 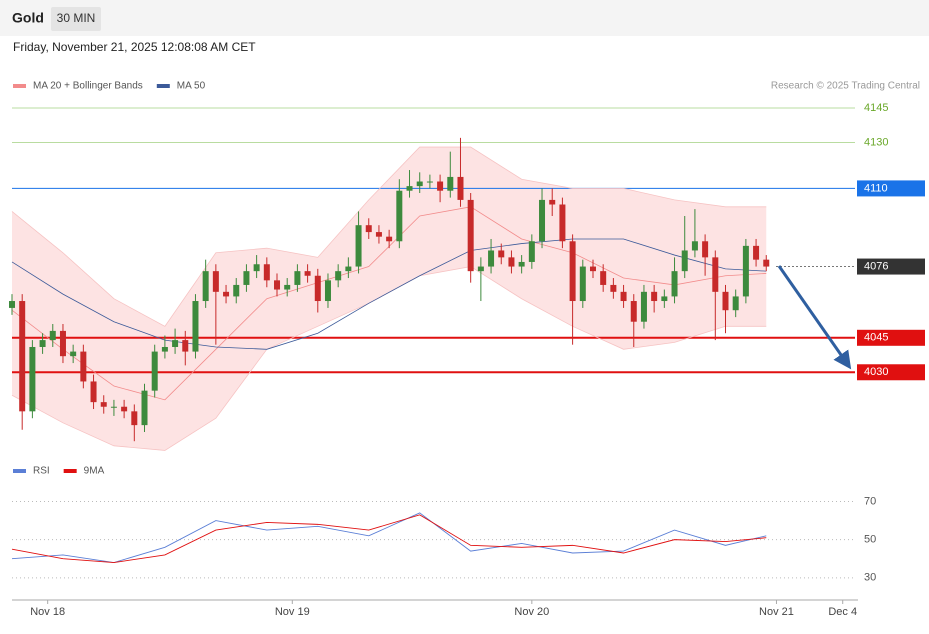 I want to click on level-label: 4045, so click(x=876, y=338).